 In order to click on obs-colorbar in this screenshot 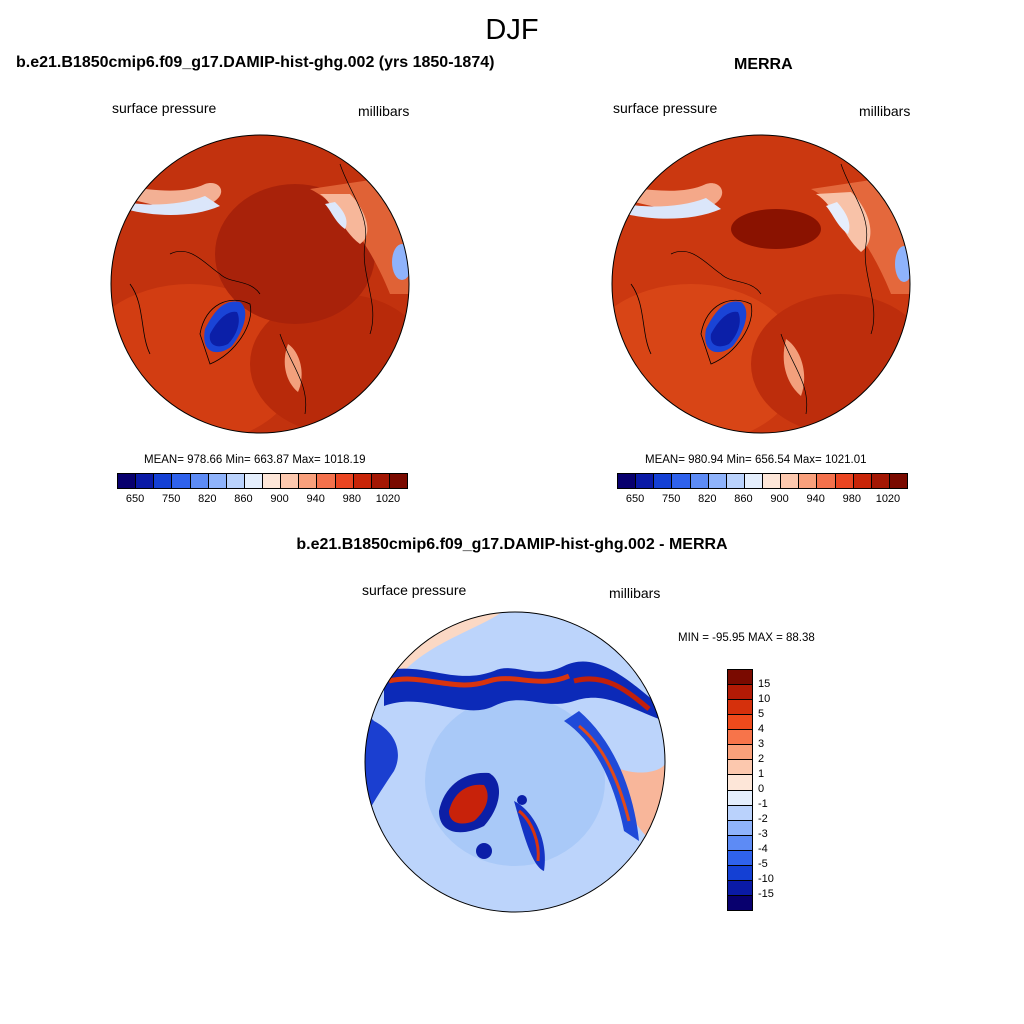, I will do `click(762, 481)`.